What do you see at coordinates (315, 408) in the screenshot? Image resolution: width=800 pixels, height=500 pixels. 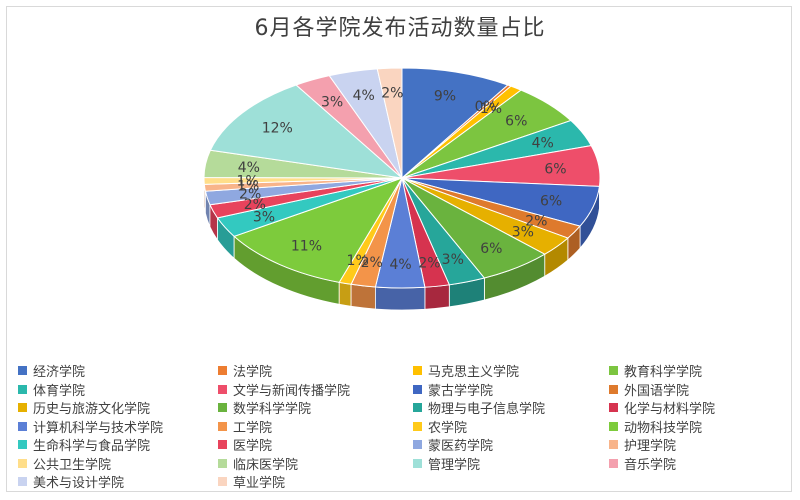 I see `legend-item: 数学科学学院` at bounding box center [315, 408].